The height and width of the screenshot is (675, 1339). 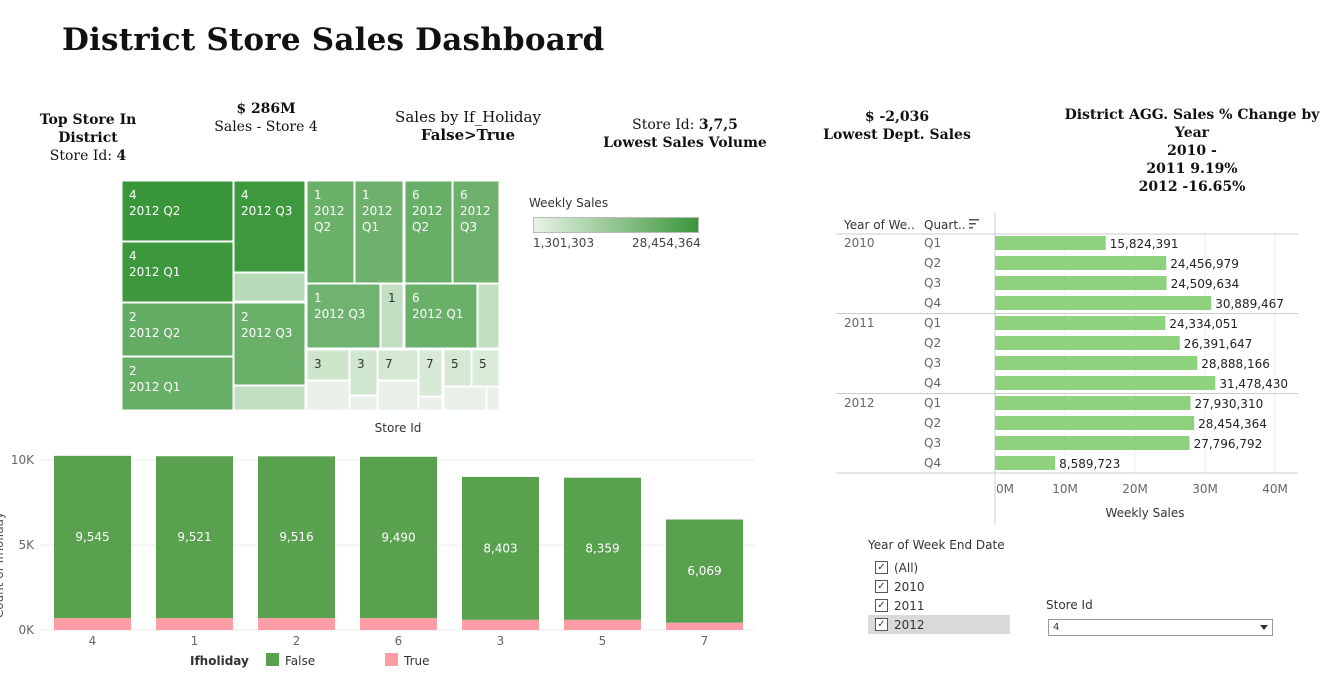 I want to click on kpi-pct-2012: 2012 -16.65%, so click(x=1192, y=187).